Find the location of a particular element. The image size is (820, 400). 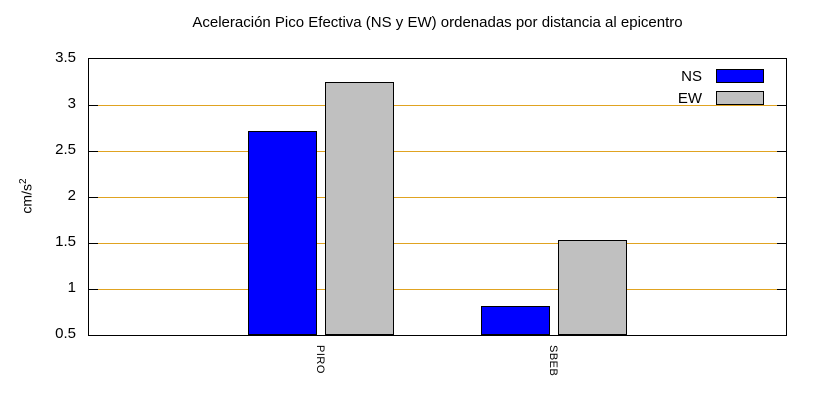

legend: NS EW is located at coordinates (719, 87).